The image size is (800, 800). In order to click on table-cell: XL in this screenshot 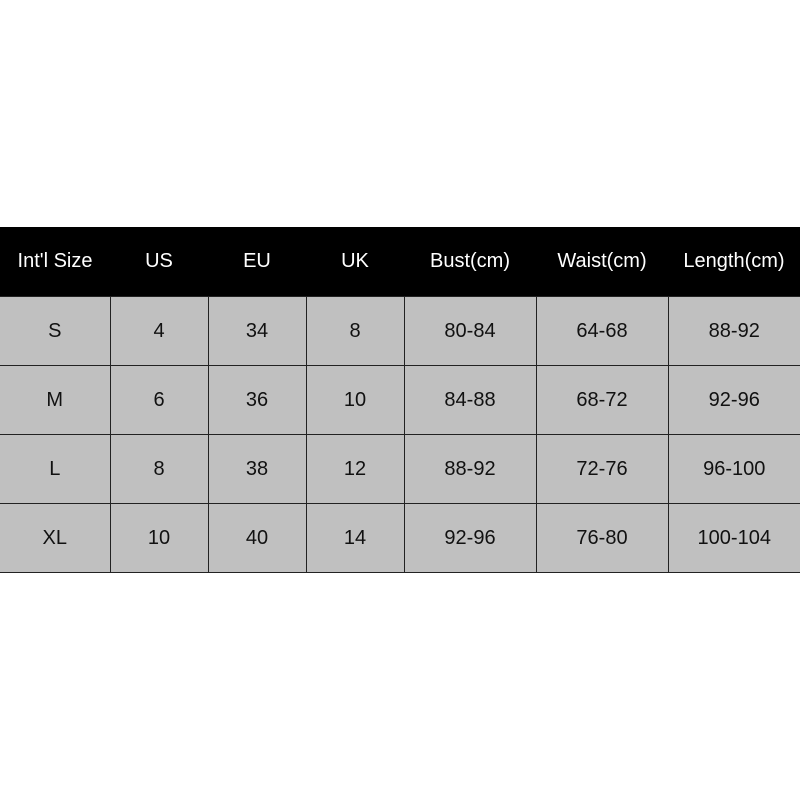, I will do `click(55, 538)`.